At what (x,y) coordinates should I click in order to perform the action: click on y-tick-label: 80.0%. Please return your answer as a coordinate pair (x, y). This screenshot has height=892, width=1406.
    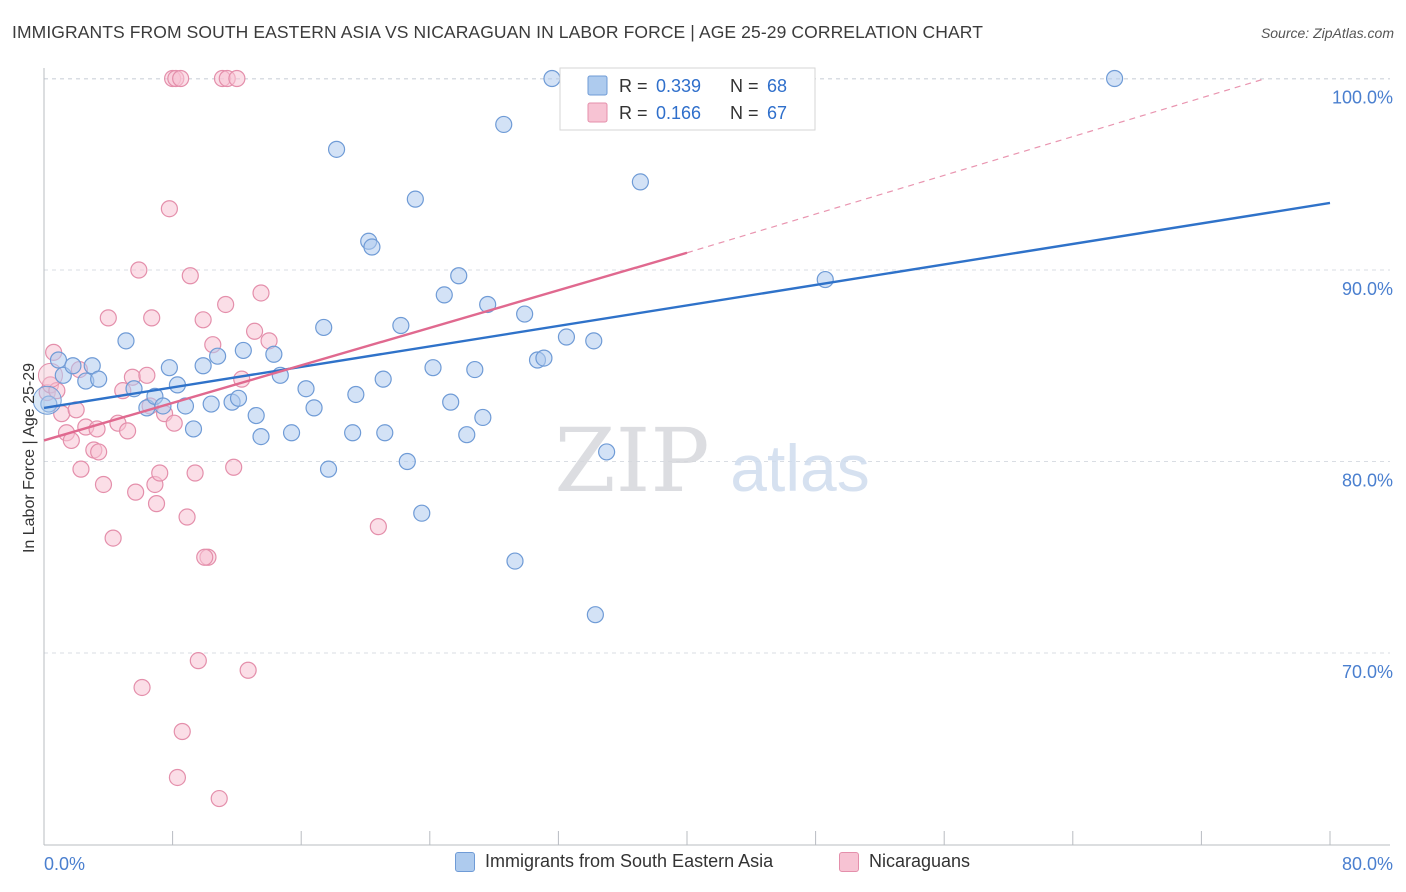
    Looking at the image, I should click on (1367, 481).